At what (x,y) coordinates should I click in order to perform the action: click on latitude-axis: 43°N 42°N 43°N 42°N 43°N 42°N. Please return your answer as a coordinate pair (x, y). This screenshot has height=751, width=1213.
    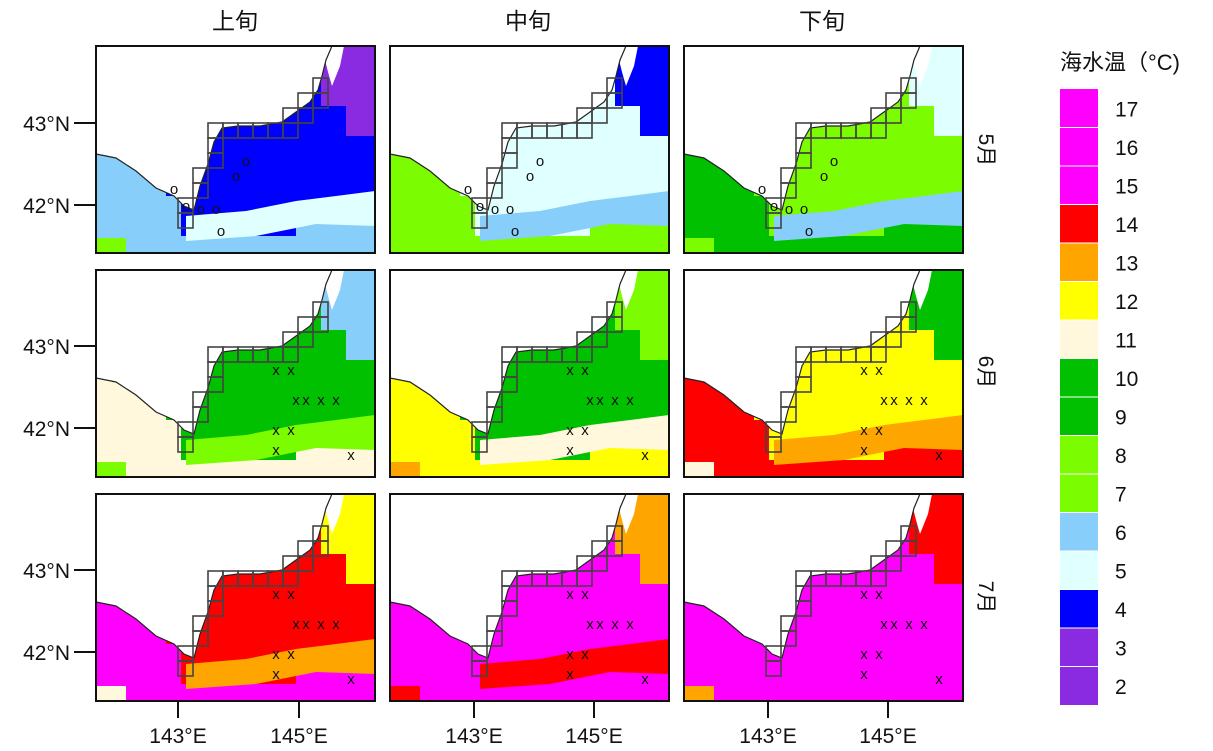
    Looking at the image, I should click on (59, 389).